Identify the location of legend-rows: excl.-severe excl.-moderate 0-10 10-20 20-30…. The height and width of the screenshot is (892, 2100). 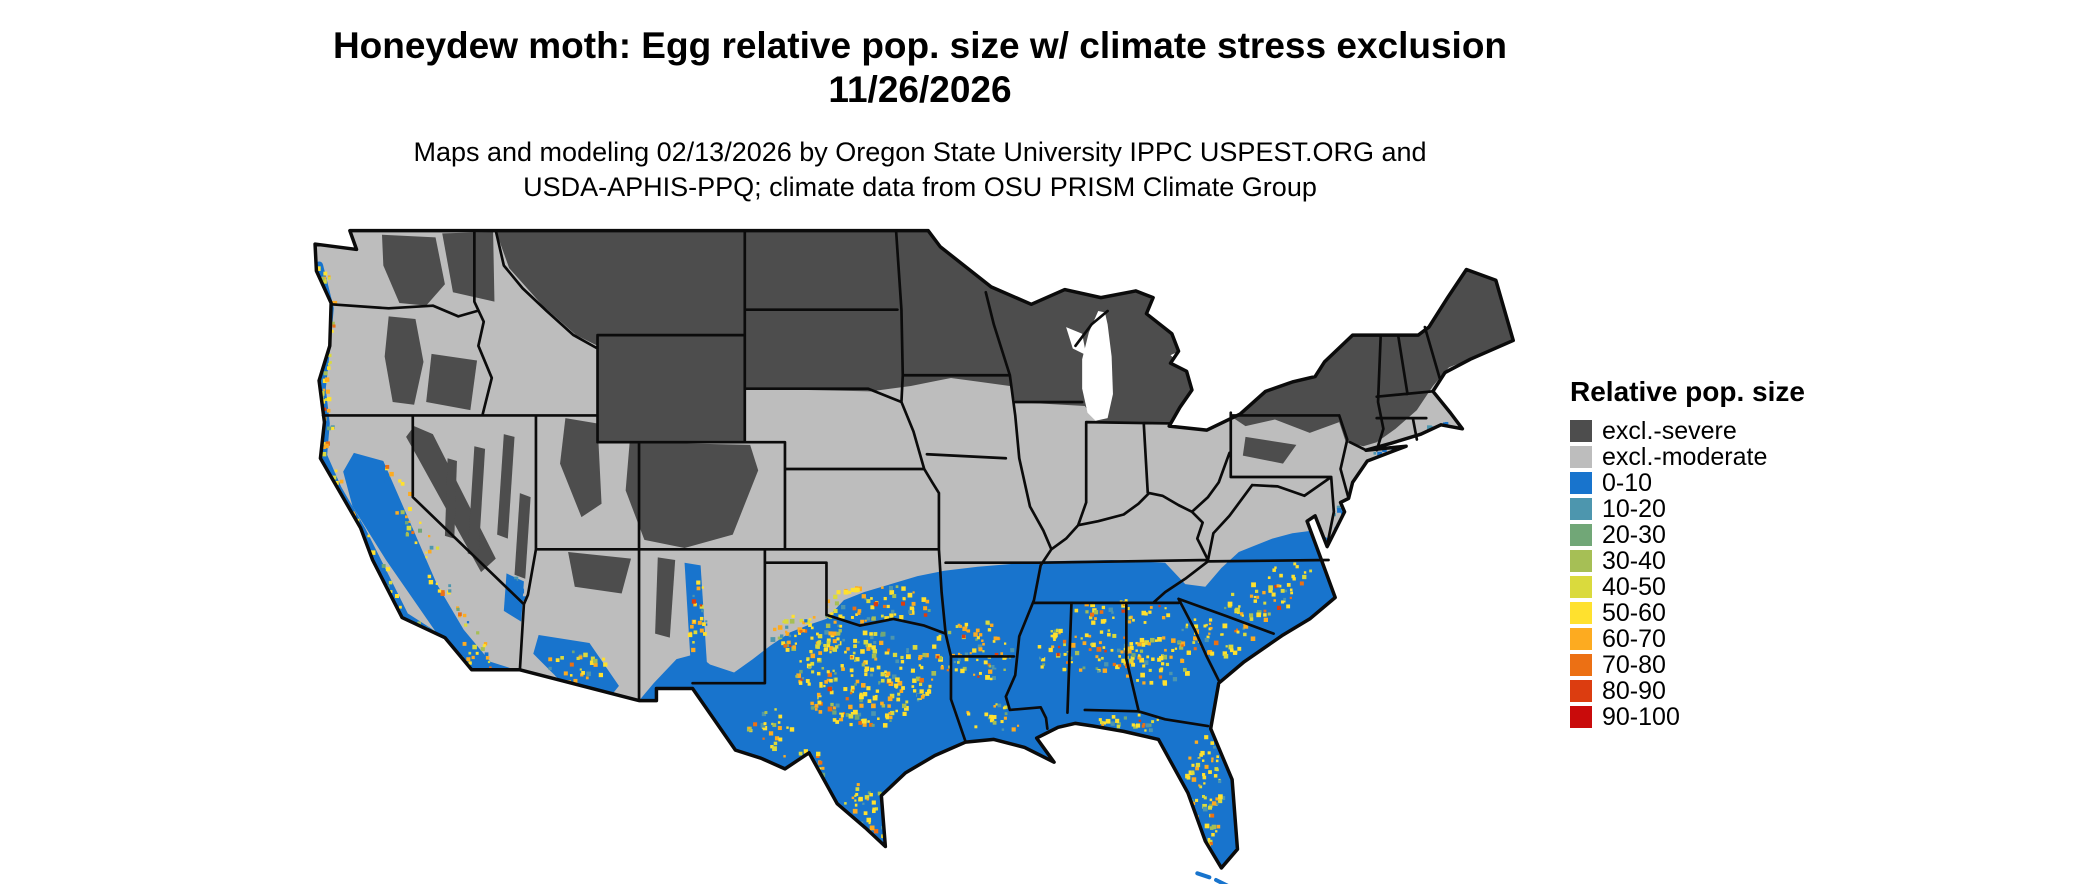
(1687, 574).